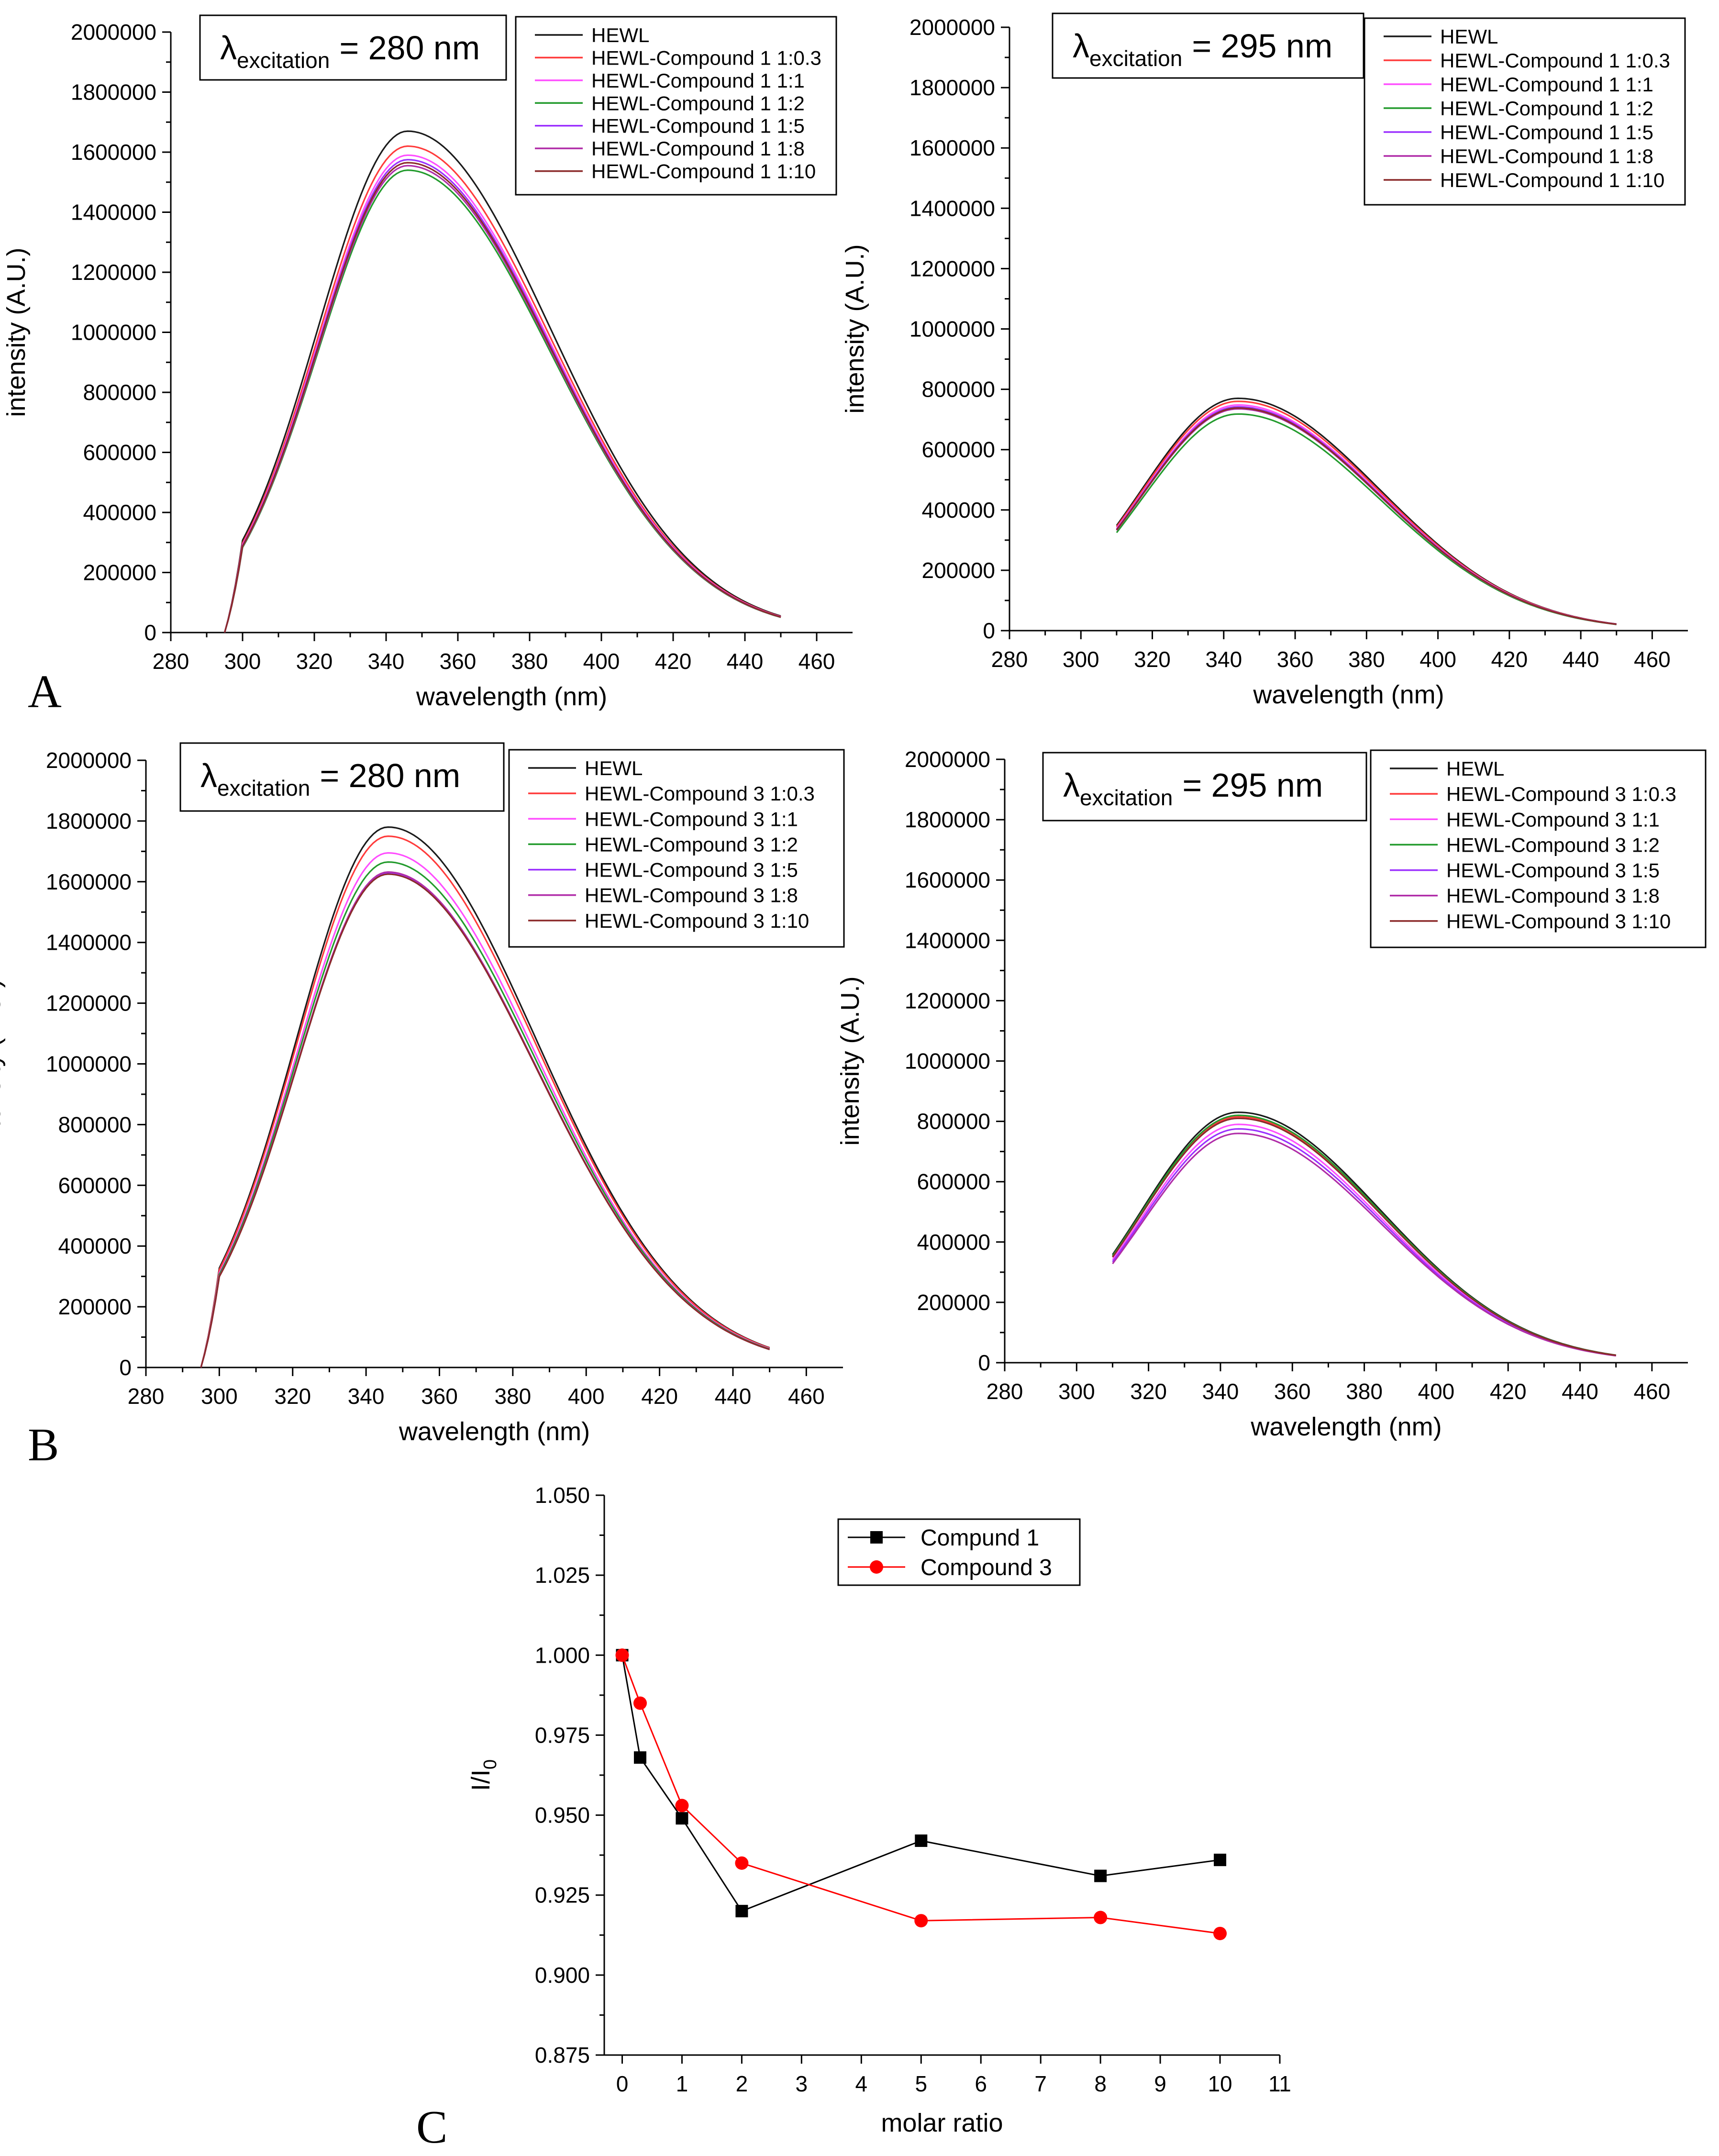 Image resolution: width=1719 pixels, height=2156 pixels. I want to click on excitation-label: λexcitation = 295 nm, so click(1202, 49).